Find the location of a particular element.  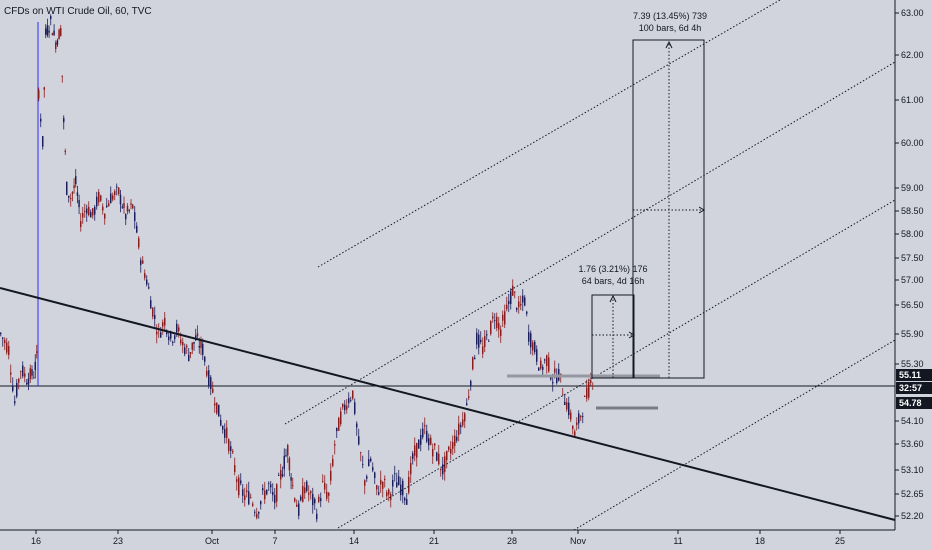

measure-large-arrow-right is located at coordinates (701, 210).